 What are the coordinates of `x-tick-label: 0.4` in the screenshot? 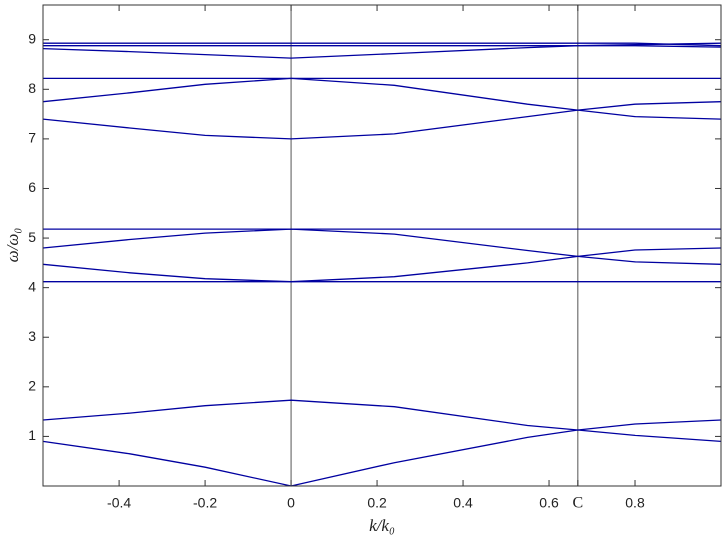 It's located at (463, 503).